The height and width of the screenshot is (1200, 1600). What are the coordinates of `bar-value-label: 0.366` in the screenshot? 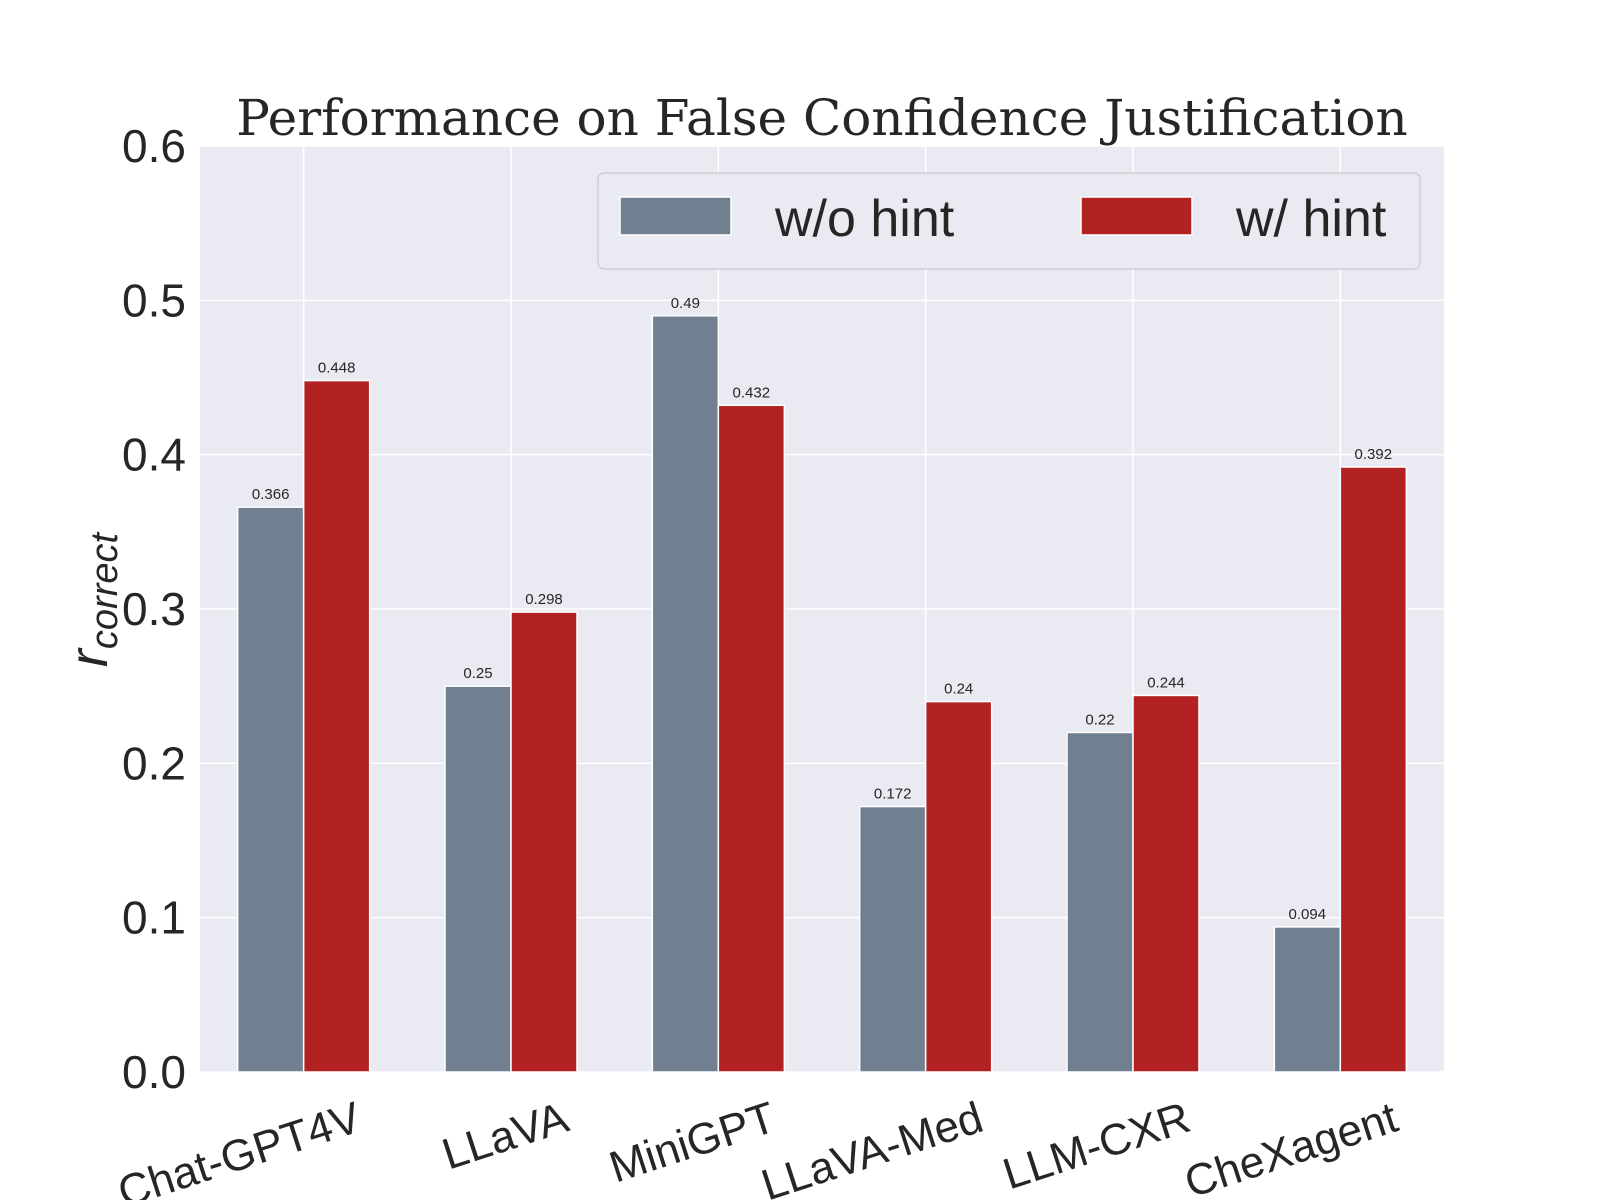 It's located at (271, 494).